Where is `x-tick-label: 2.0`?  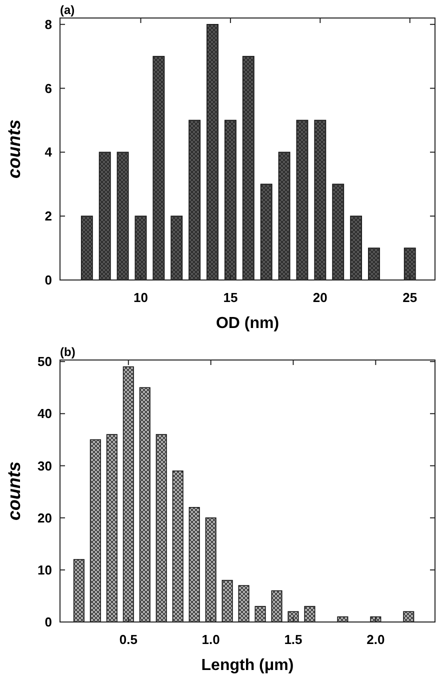
x-tick-label: 2.0 is located at coordinates (375, 639).